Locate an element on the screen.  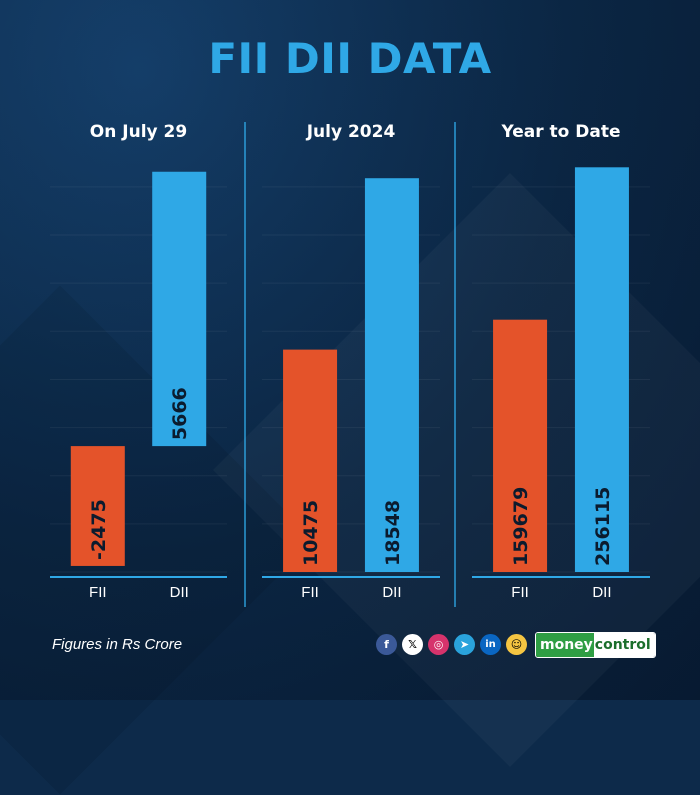
page-title: FII DII DATA is located at coordinates (350, 58).